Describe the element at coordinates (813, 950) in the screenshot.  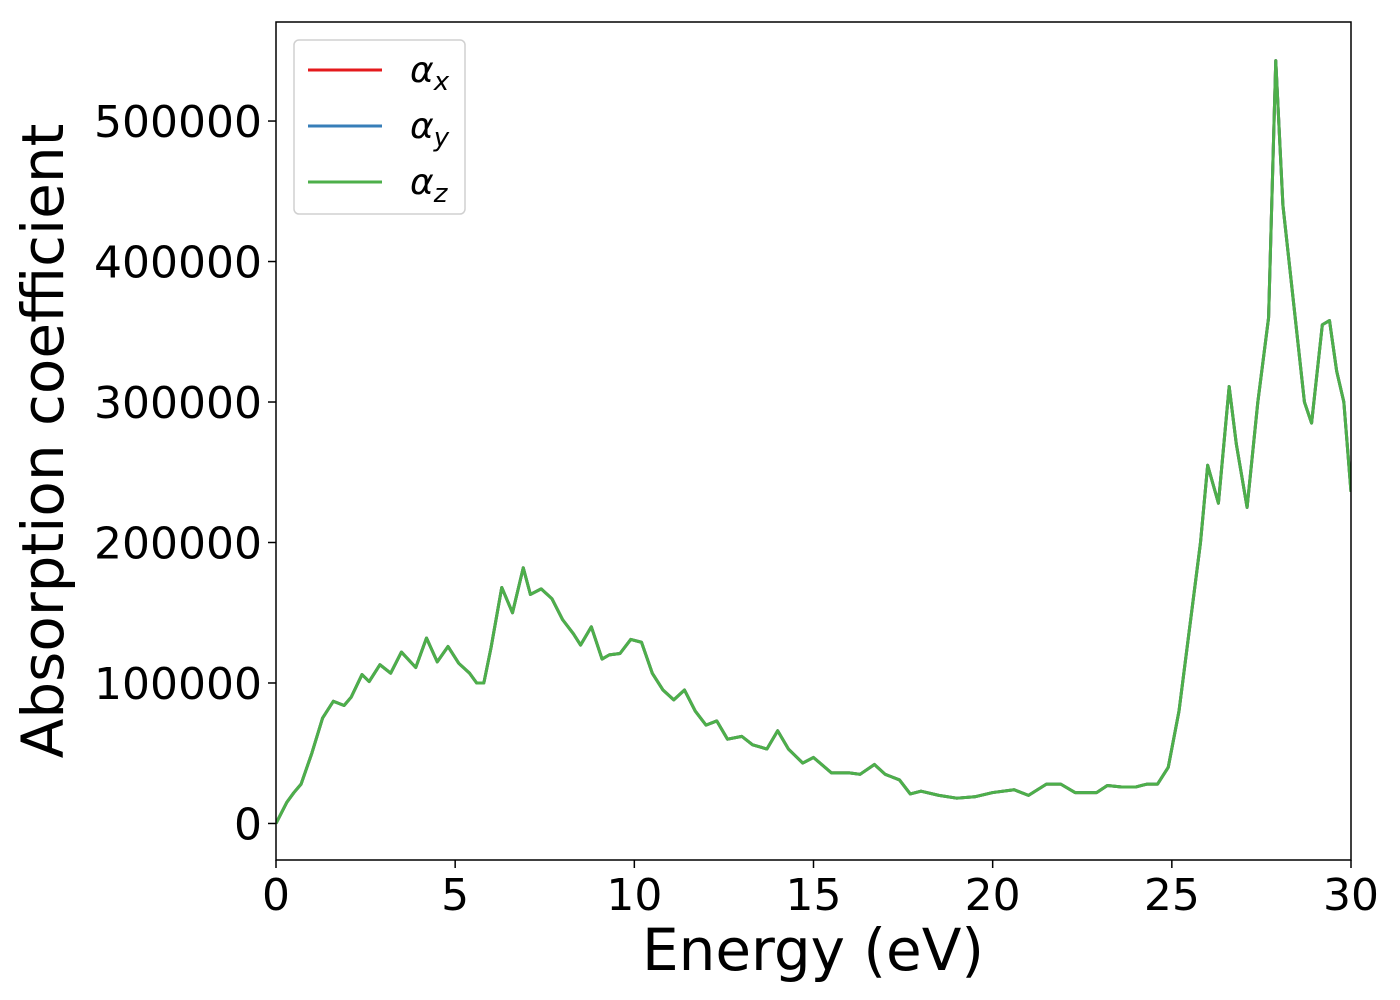
I see `x-axis-label: Energy (eV)` at that location.